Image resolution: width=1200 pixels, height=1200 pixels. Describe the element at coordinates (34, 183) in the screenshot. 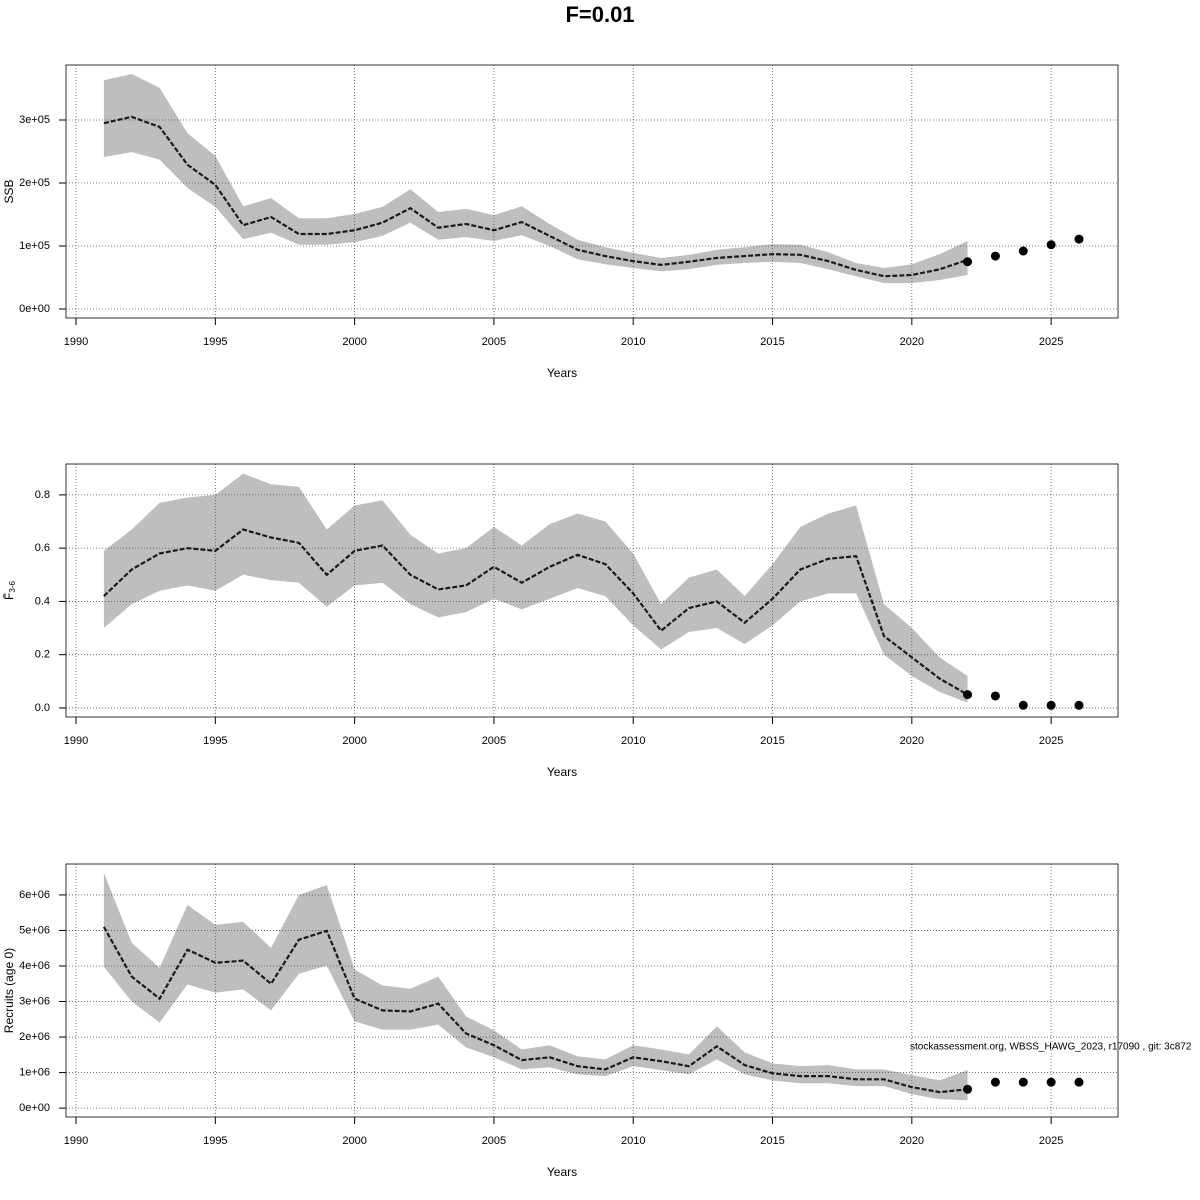

I see `y-tick-label: 2e+05` at that location.